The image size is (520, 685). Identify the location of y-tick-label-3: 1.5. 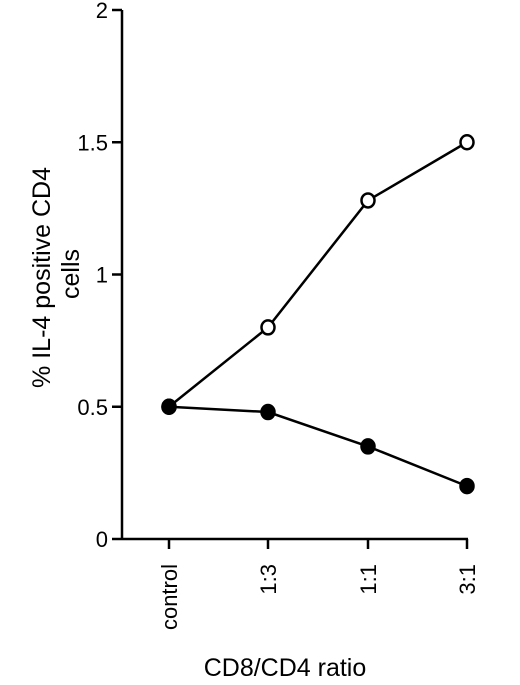
(92, 142).